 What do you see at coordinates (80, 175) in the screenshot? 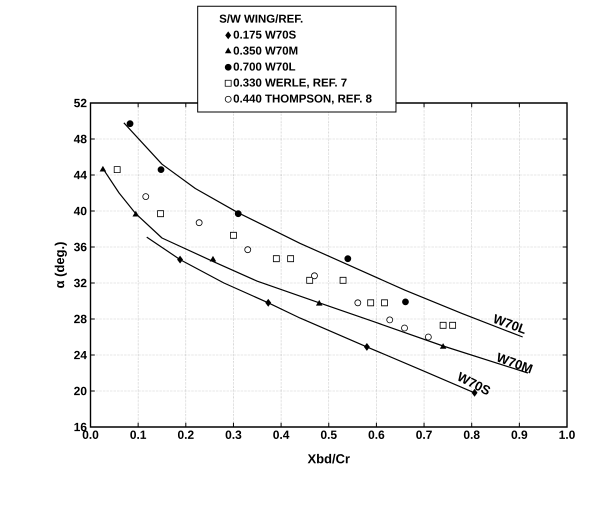
I see `y-tick-label: 44` at bounding box center [80, 175].